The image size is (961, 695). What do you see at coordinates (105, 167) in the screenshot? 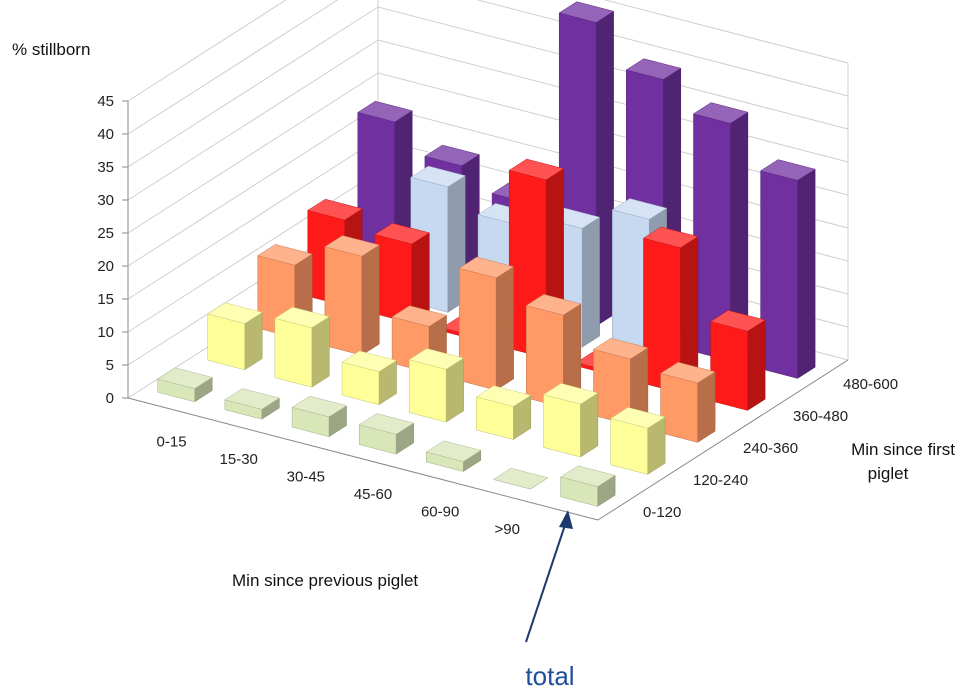
I see `y-tick-label: 35` at bounding box center [105, 167].